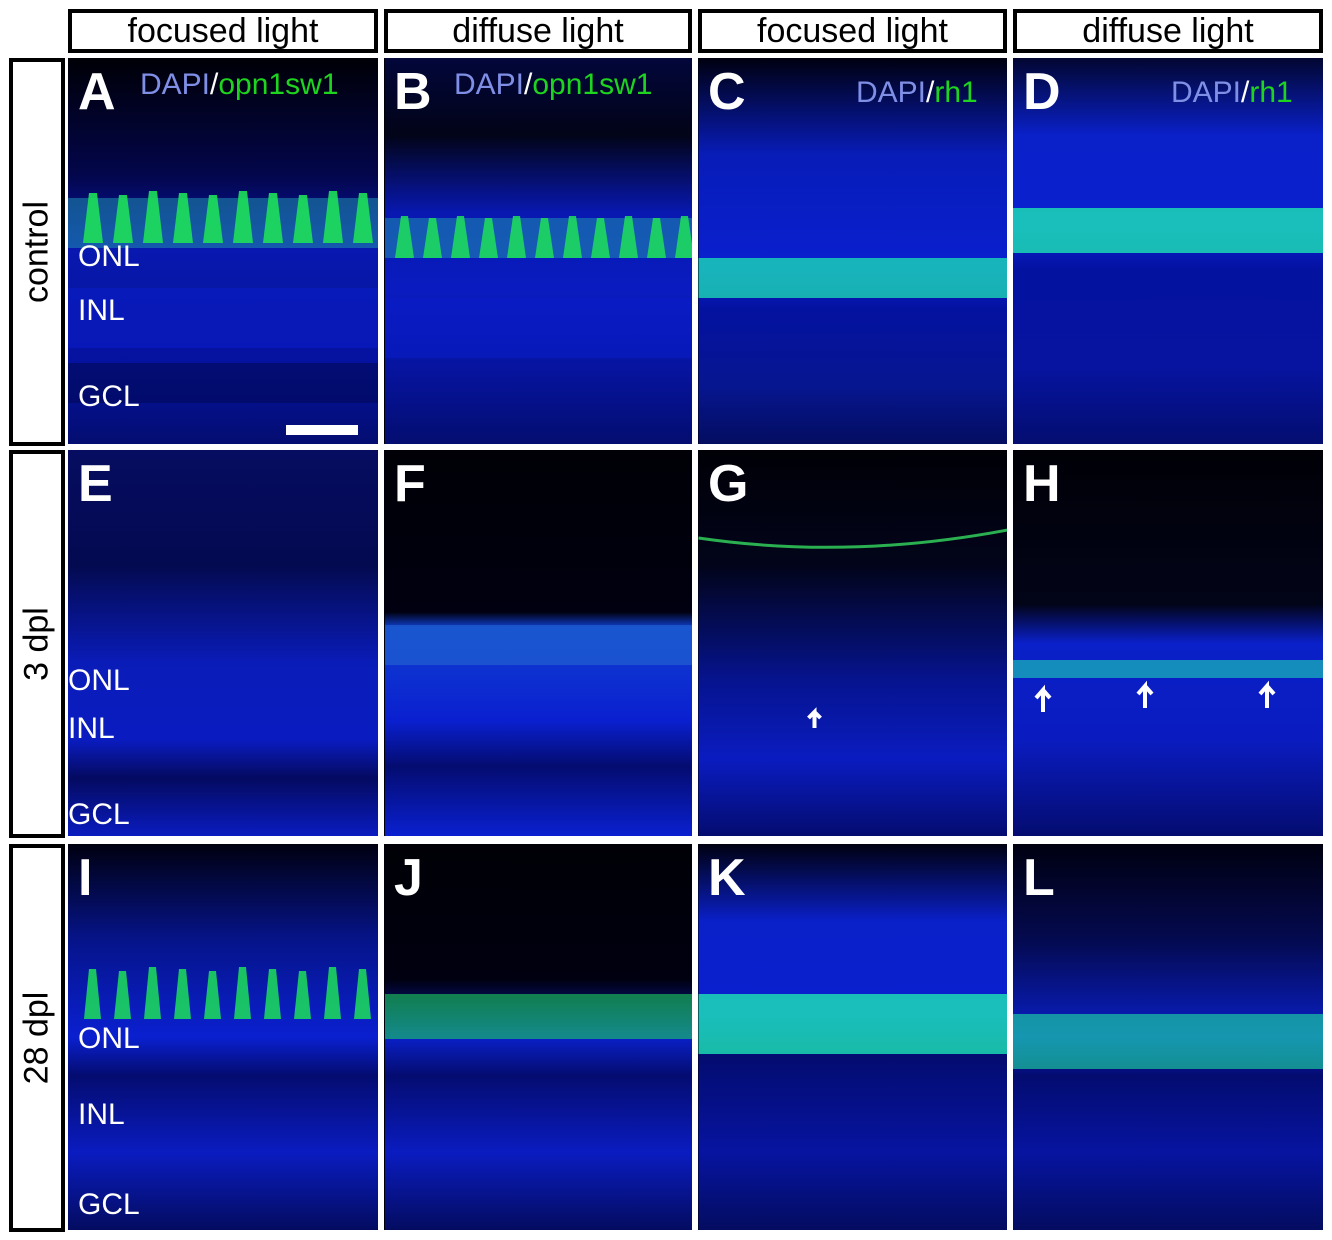 This screenshot has width=1332, height=1240. I want to click on panel-e: E ONL INL GCL, so click(223, 643).